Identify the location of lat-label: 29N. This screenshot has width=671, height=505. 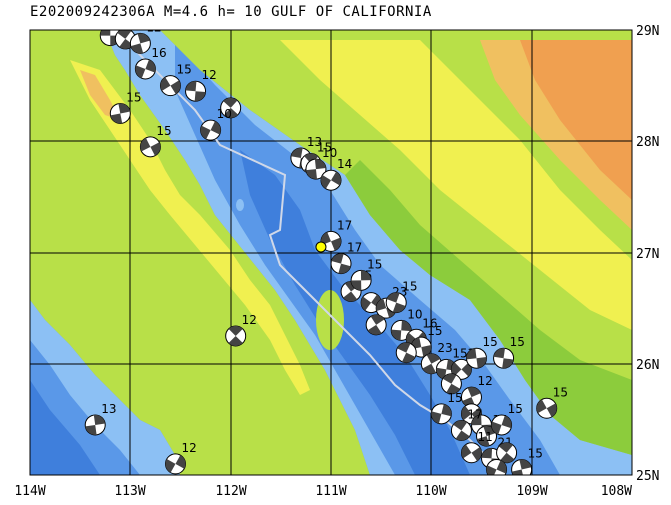
(647, 31).